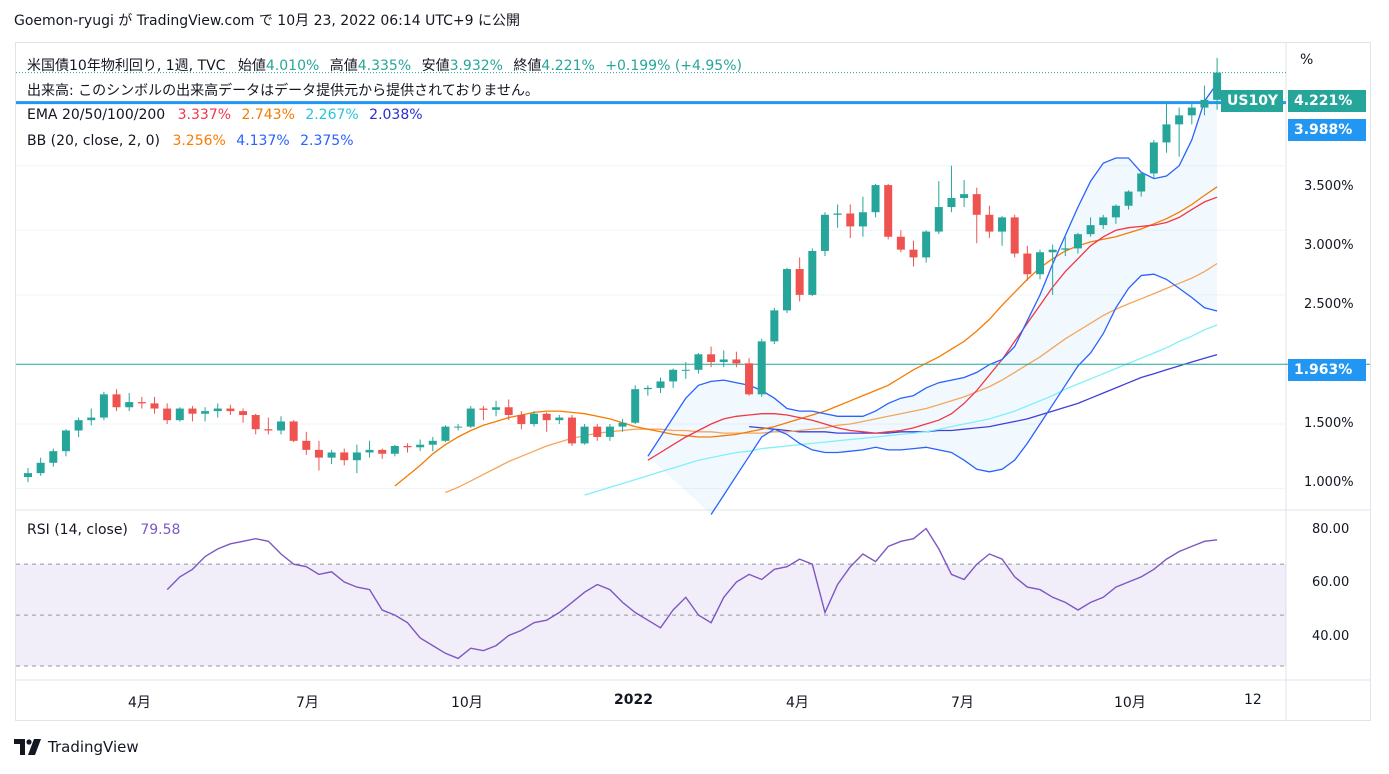  What do you see at coordinates (327, 141) in the screenshot?
I see `legend-bb-lower-value: 2.375%` at bounding box center [327, 141].